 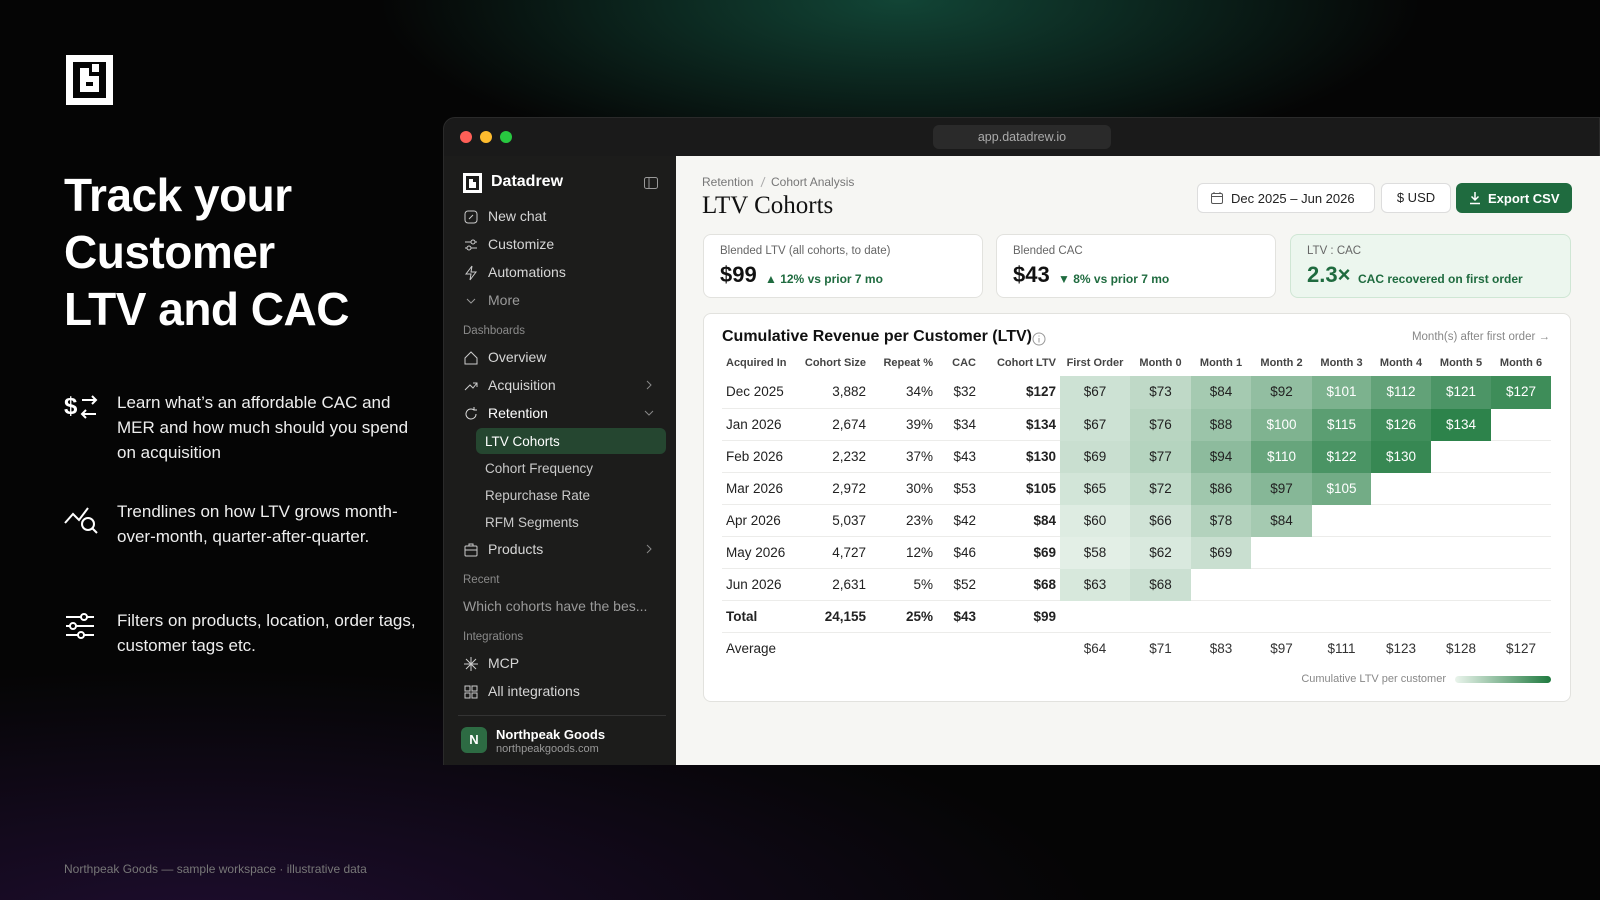 I want to click on date-picker, so click(x=1286, y=198).